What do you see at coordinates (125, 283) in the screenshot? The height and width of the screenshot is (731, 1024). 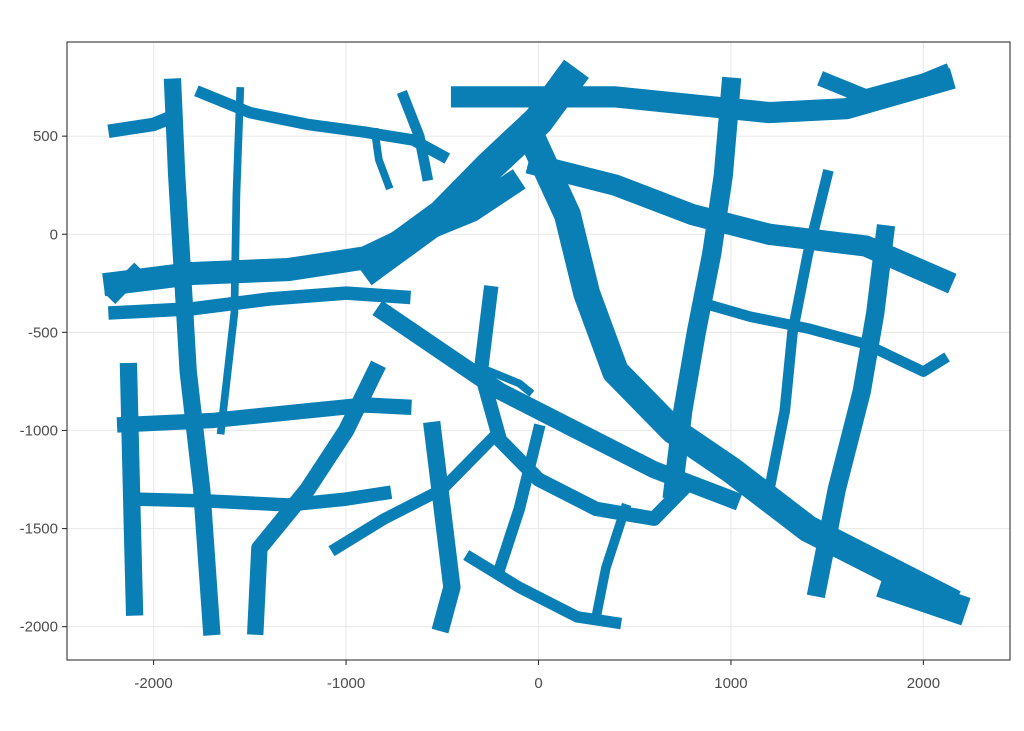 I see `road-r-west-upper-left-block` at bounding box center [125, 283].